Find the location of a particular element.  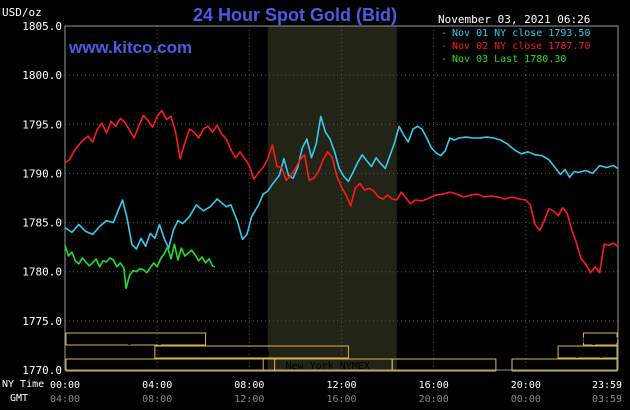

session-band-label: Sydney is located at coordinates (587, 353).